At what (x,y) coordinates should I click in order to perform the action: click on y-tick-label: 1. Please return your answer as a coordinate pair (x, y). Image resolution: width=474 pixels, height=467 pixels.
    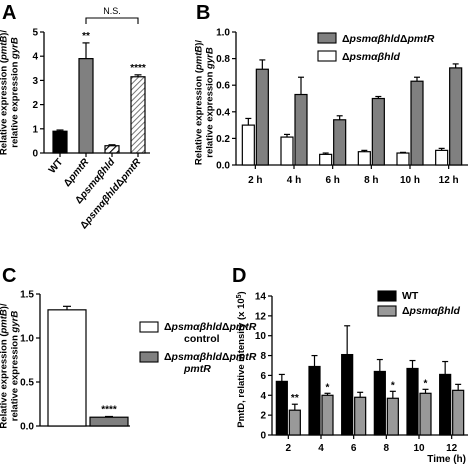
    Looking at the image, I should click on (35, 129).